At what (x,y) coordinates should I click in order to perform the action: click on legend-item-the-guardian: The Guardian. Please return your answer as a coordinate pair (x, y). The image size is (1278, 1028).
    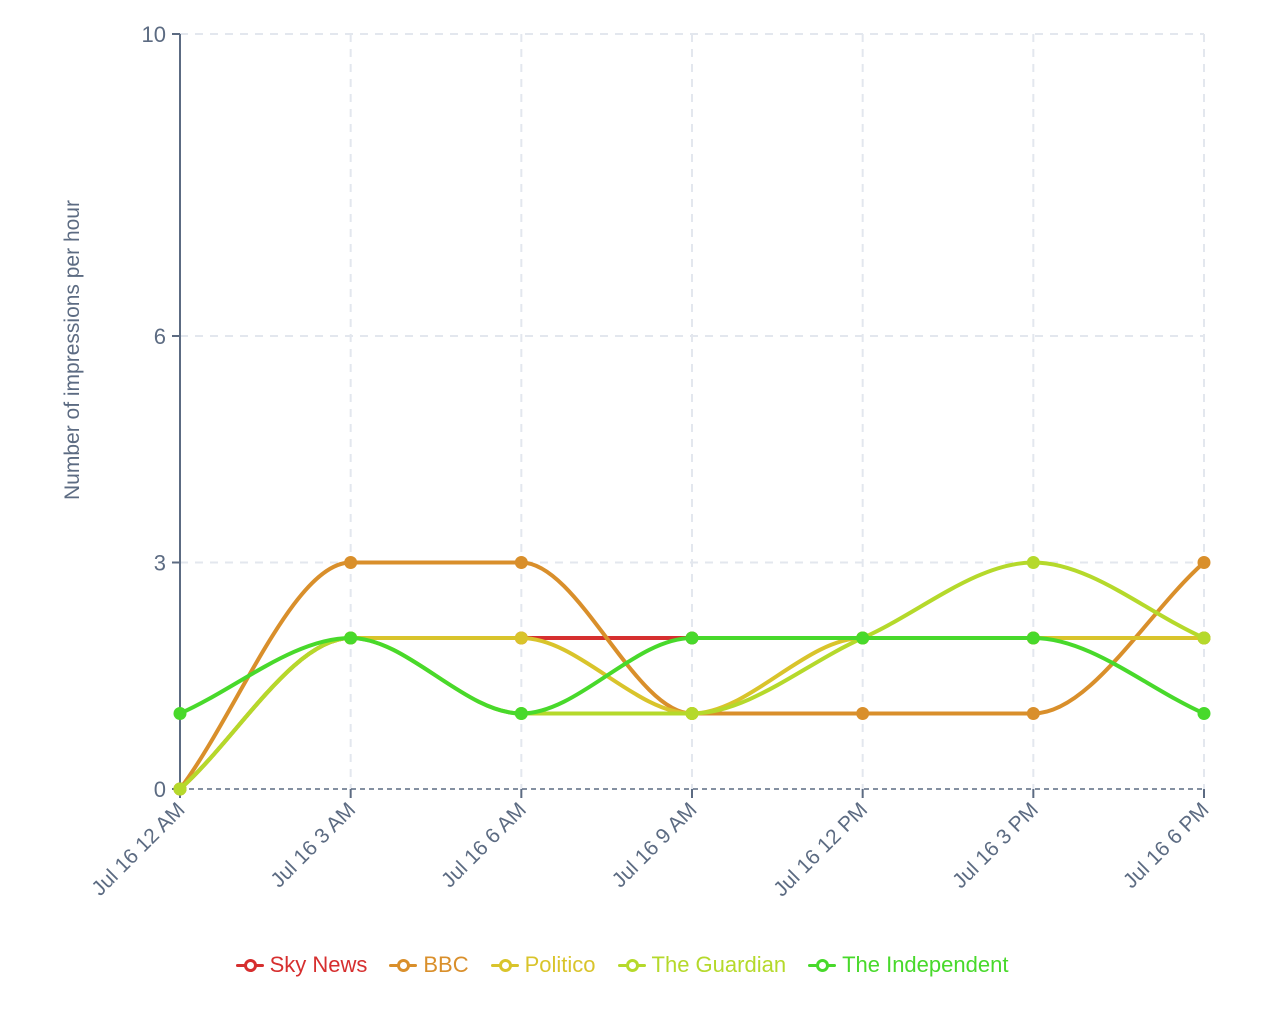
    Looking at the image, I should click on (702, 965).